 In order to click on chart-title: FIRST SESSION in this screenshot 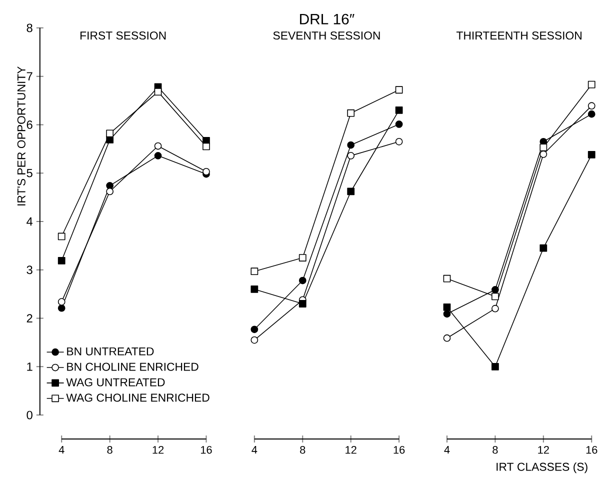, I will do `click(123, 36)`.